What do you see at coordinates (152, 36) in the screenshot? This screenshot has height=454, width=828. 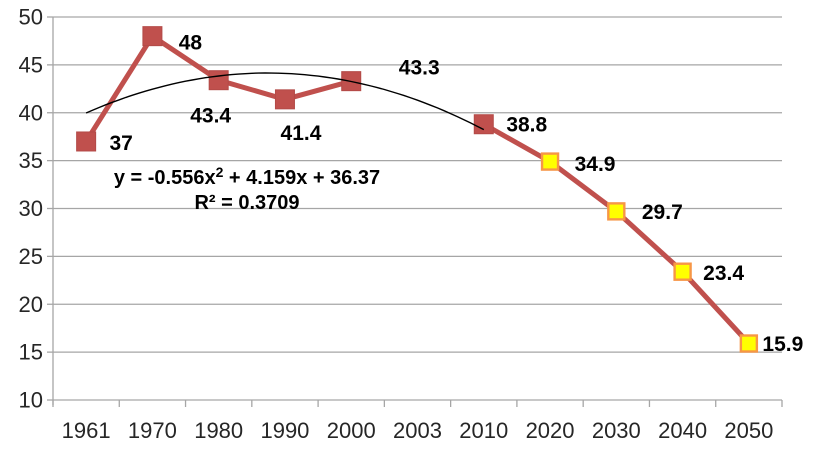 I see `data-point-1970` at bounding box center [152, 36].